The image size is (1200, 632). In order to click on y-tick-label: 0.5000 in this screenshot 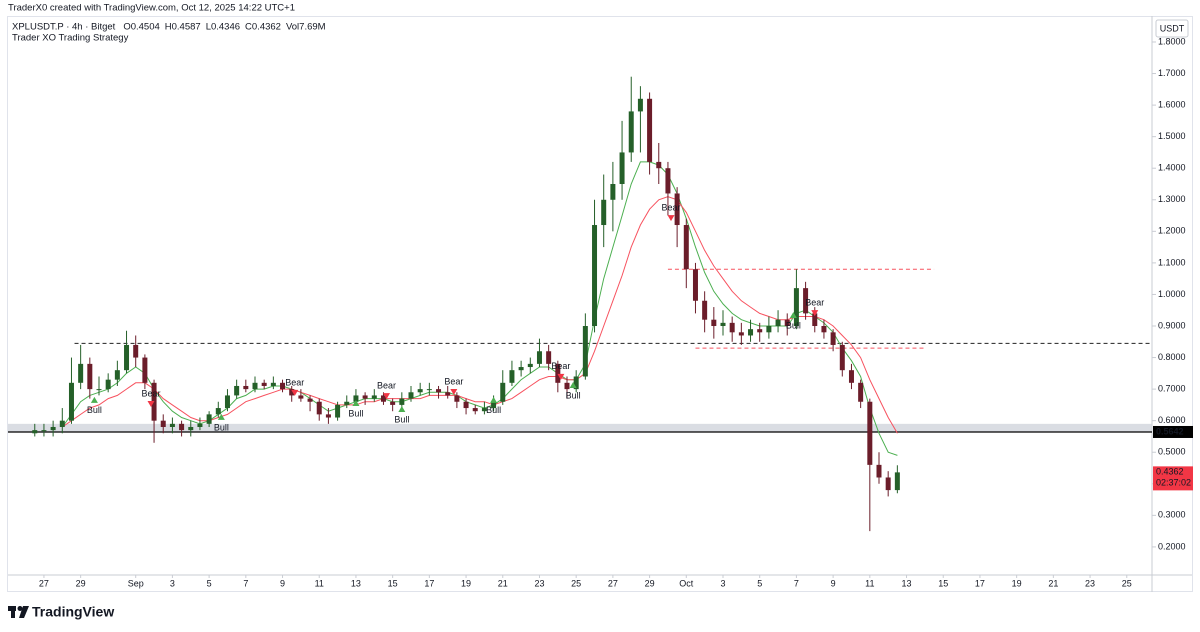, I will do `click(1172, 452)`.